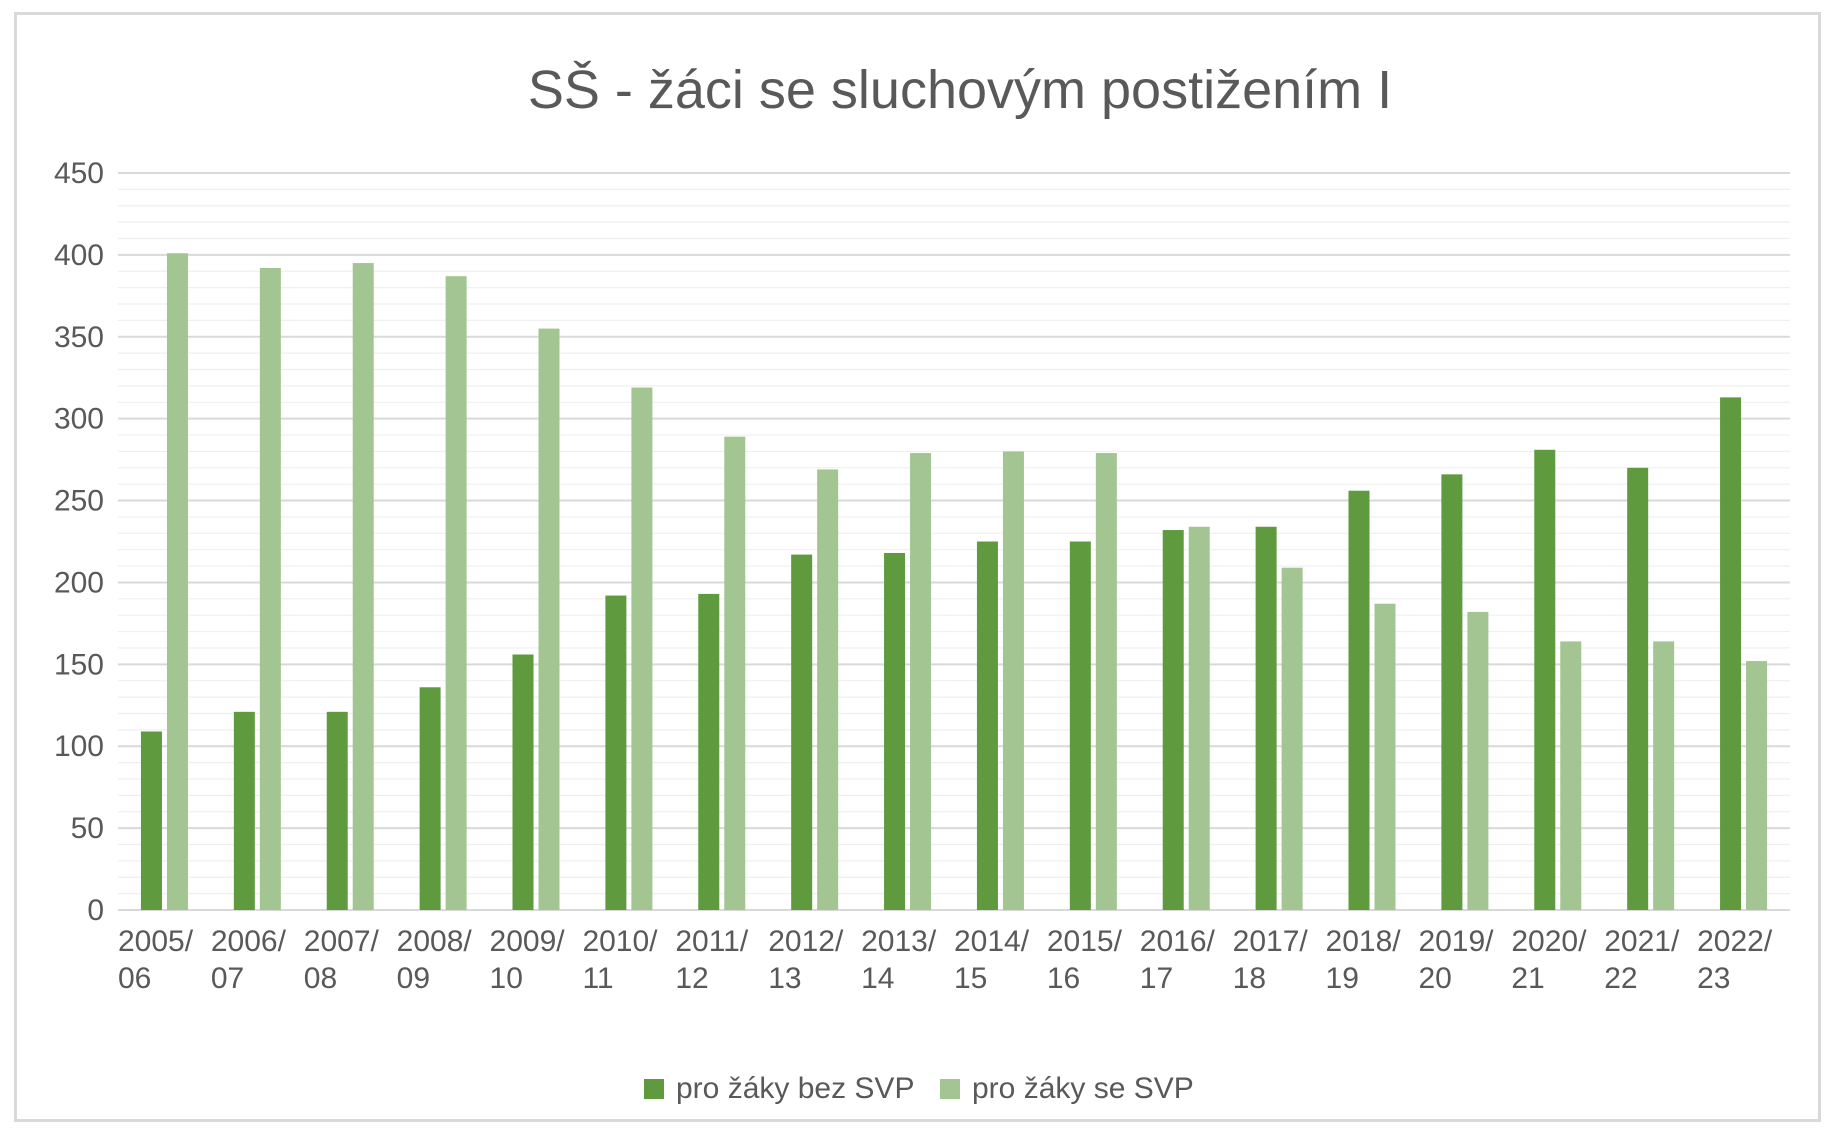 Image resolution: width=1837 pixels, height=1138 pixels. What do you see at coordinates (95, 910) in the screenshot?
I see `y-tick-label: 0` at bounding box center [95, 910].